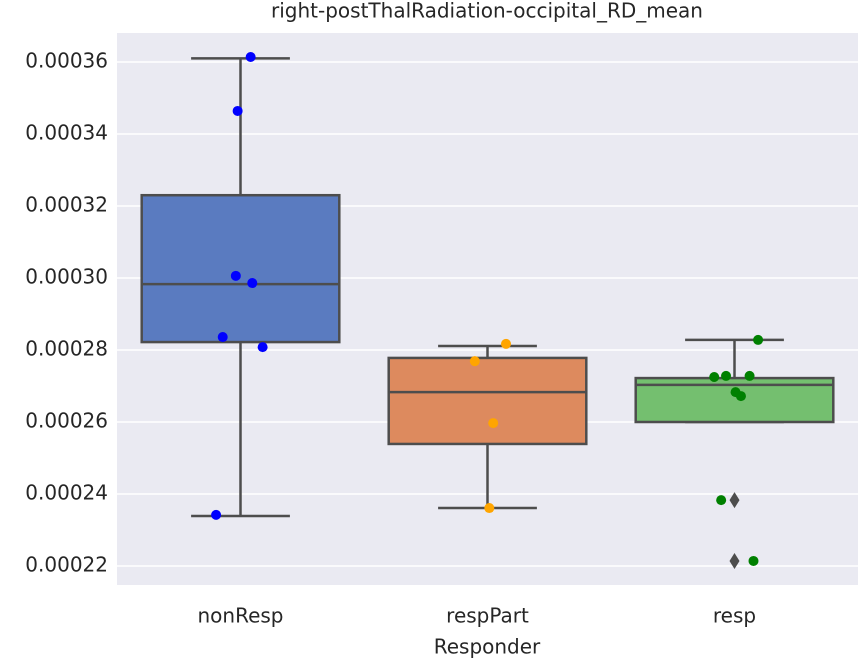 The width and height of the screenshot is (858, 661). What do you see at coordinates (66, 205) in the screenshot?
I see `y-tick-label: 0.00032` at bounding box center [66, 205].